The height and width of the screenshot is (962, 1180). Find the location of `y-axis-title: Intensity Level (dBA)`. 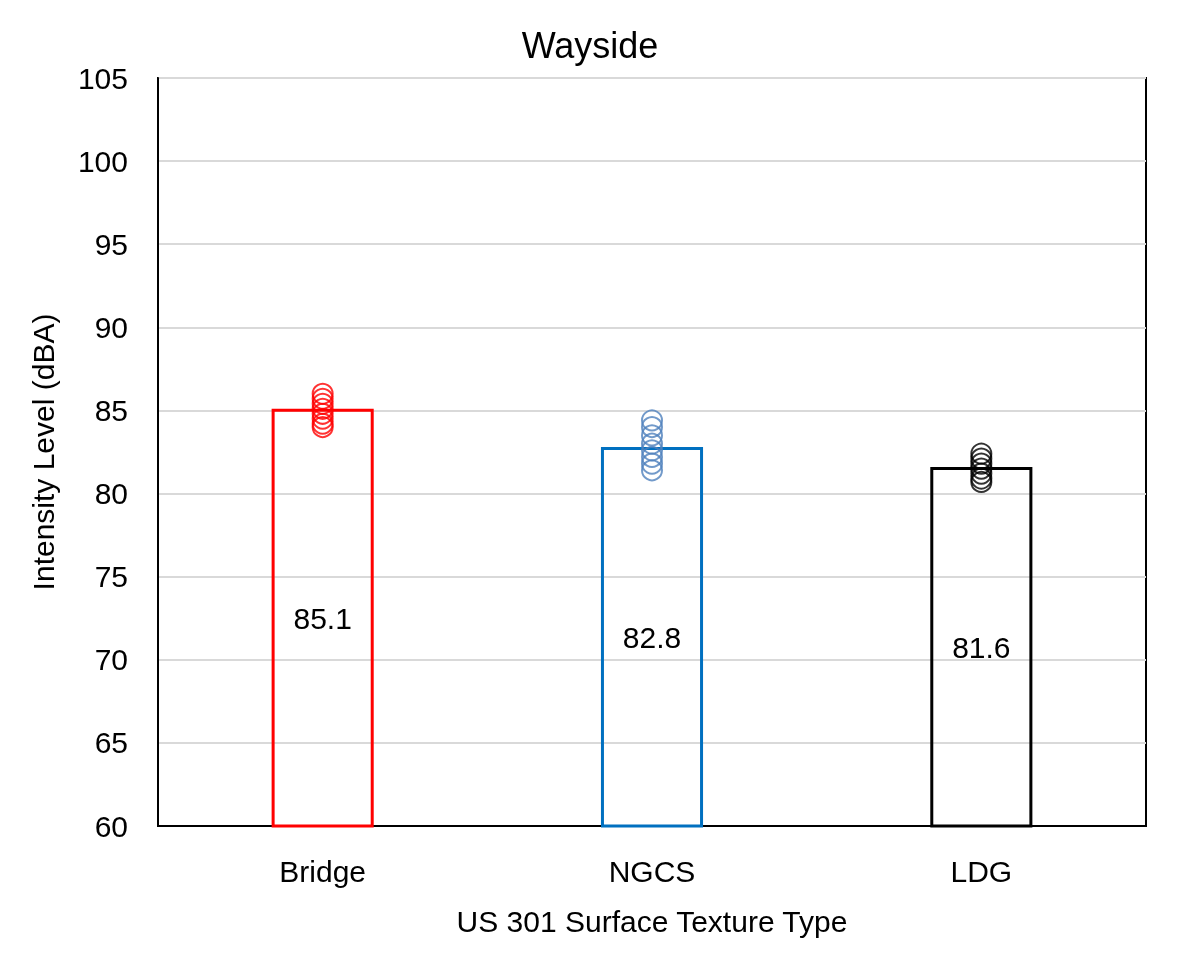

y-axis-title: Intensity Level (dBA) is located at coordinates (43, 452).